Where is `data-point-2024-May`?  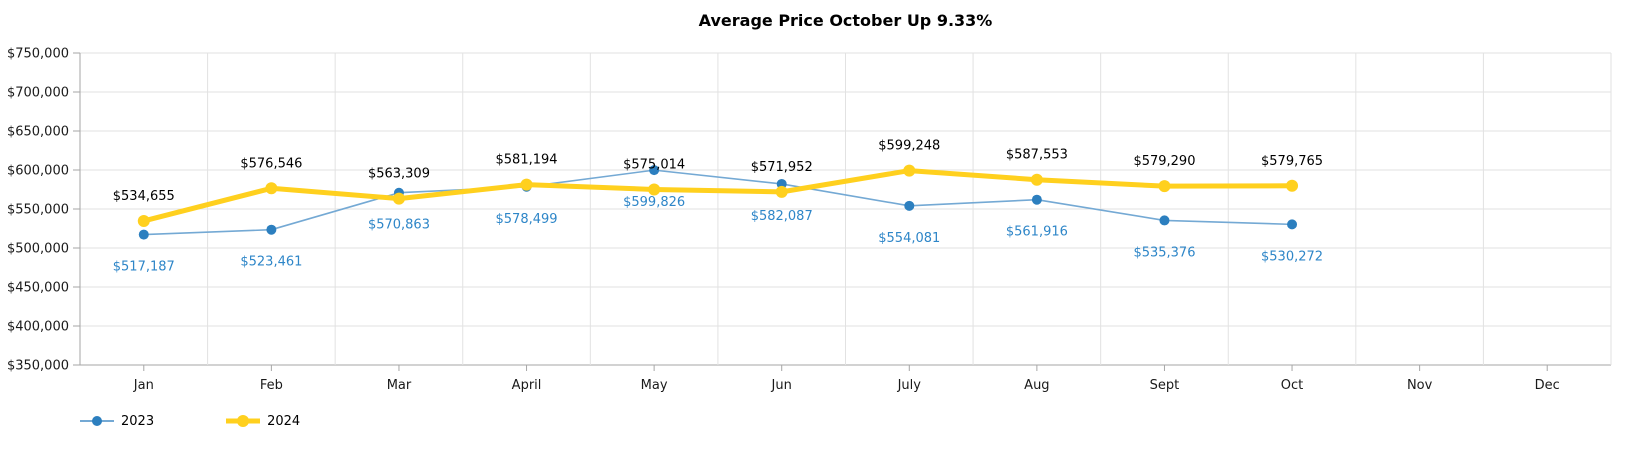
data-point-2024-May is located at coordinates (654, 189).